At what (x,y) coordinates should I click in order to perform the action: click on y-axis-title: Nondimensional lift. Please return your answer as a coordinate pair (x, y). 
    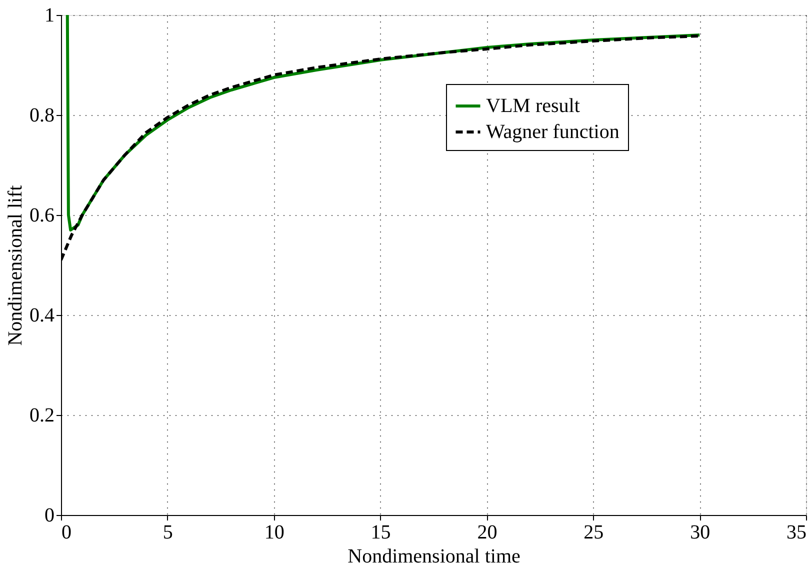
    Looking at the image, I should click on (15, 265).